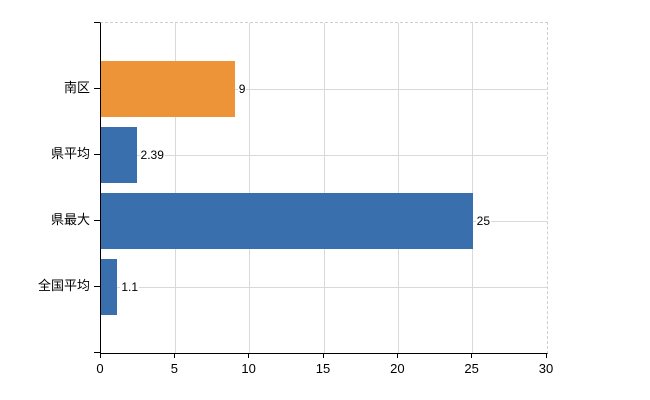 This screenshot has height=400, width=650. What do you see at coordinates (323, 368) in the screenshot?
I see `x-axis-tick-label: 15` at bounding box center [323, 368].